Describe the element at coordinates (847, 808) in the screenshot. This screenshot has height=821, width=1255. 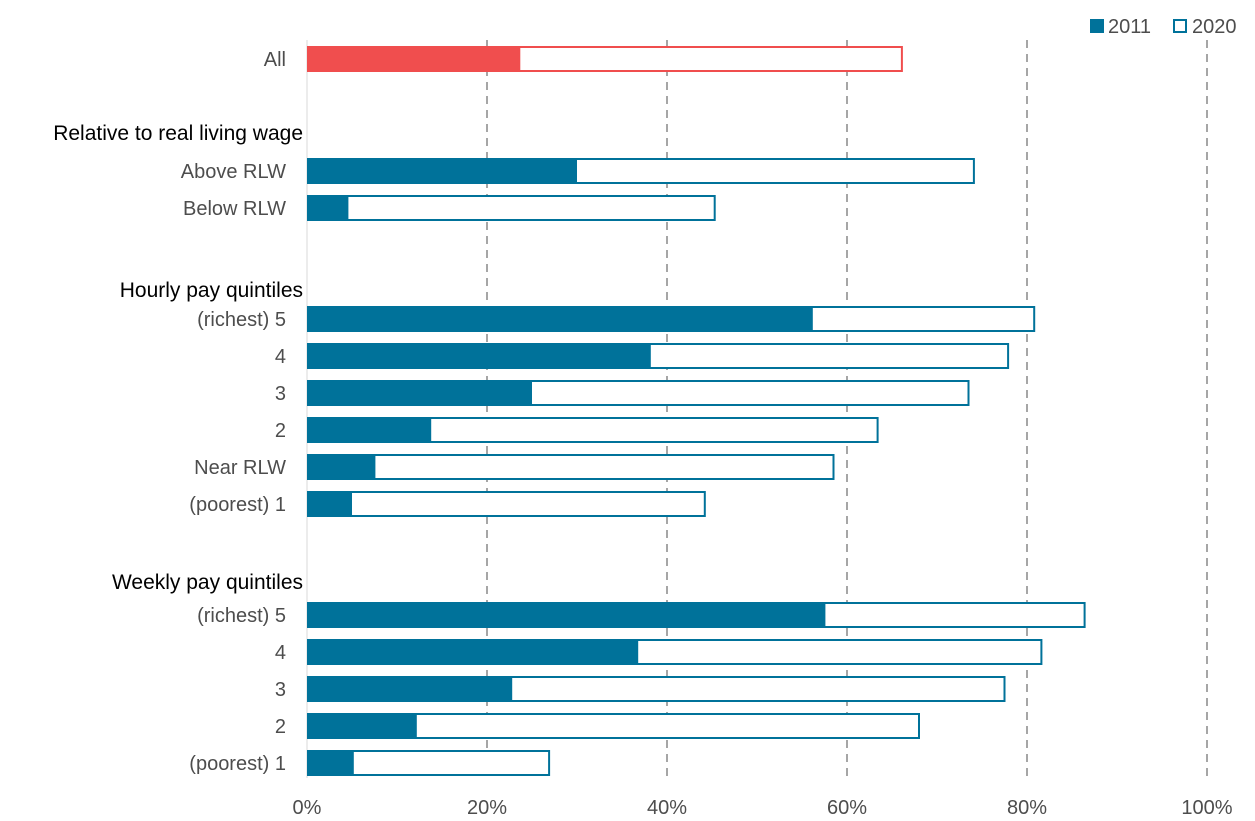
I see `x-tick-label: 60%` at that location.